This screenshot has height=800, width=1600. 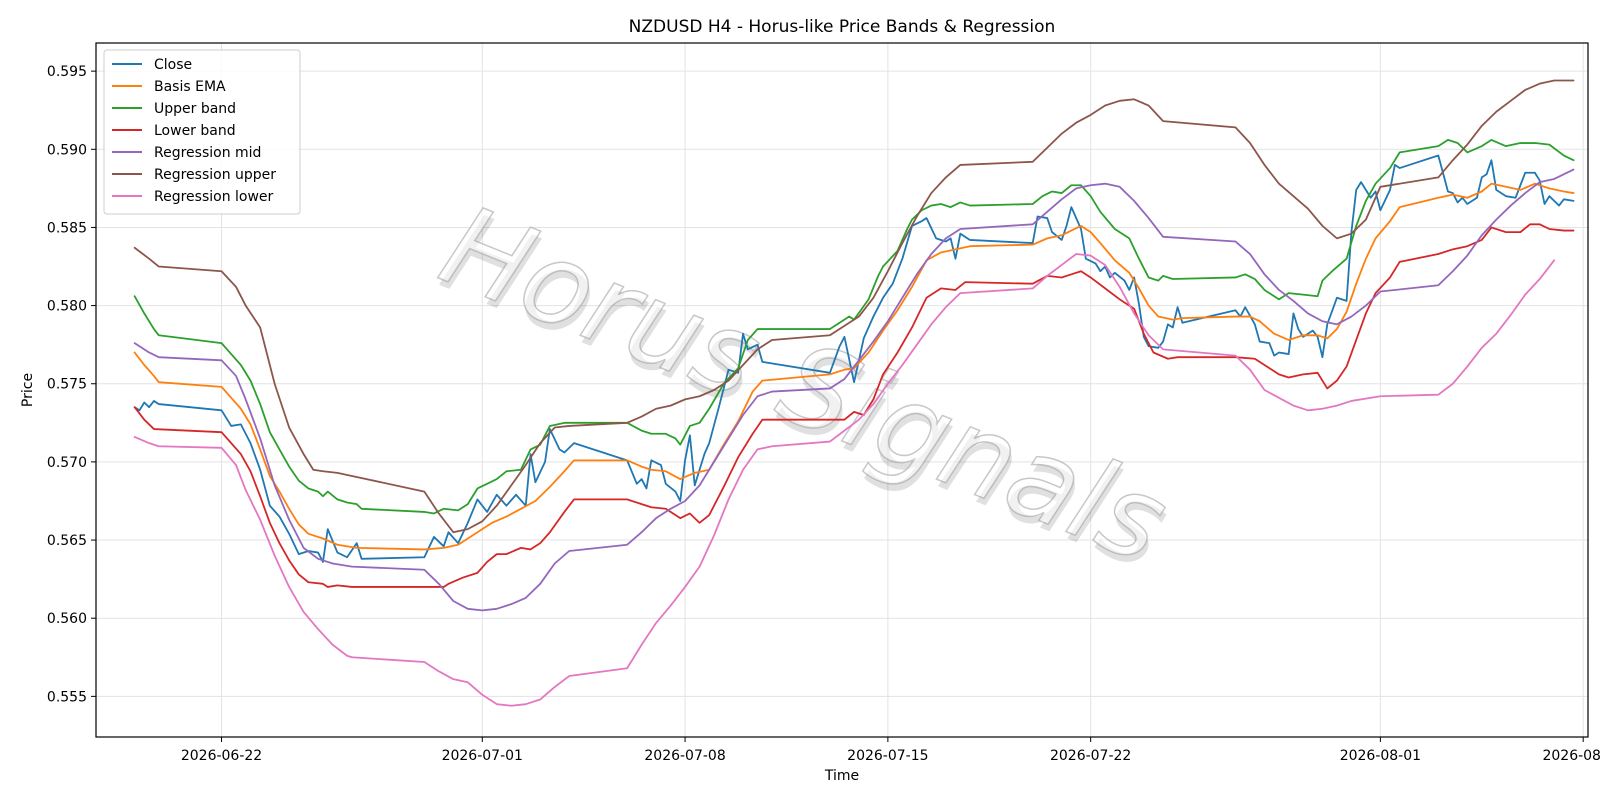 I want to click on legend-label: Regression lower, so click(x=214, y=197).